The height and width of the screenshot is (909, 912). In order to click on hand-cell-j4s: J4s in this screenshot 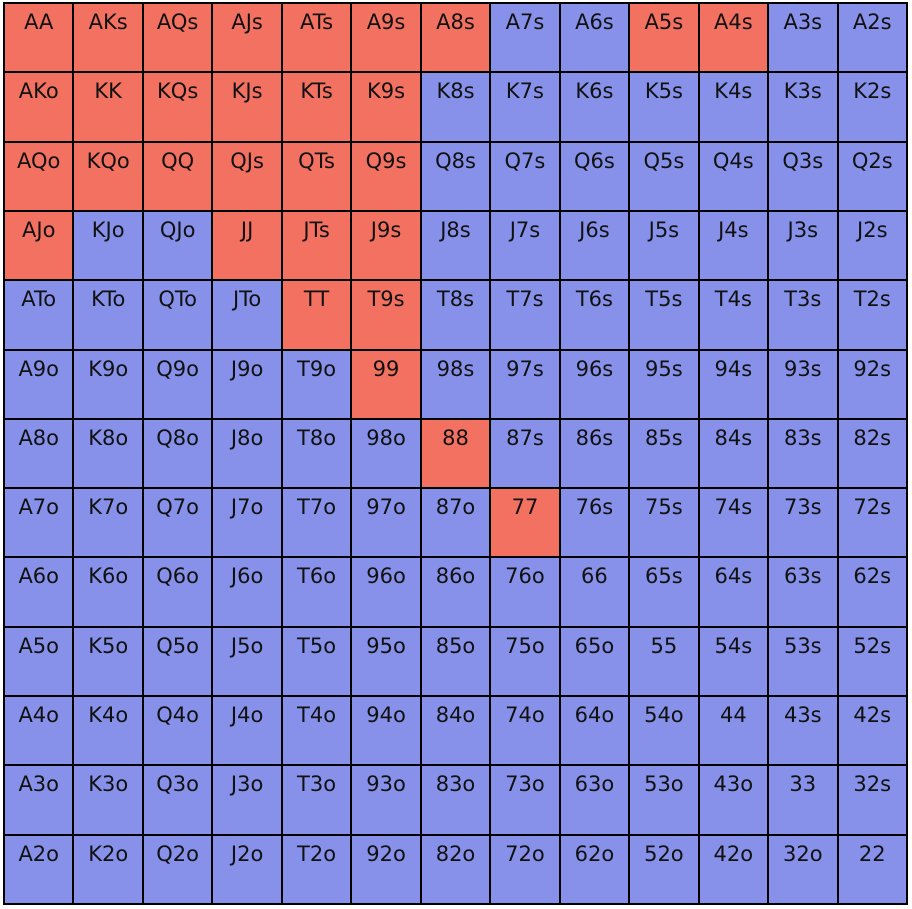, I will do `click(733, 245)`.